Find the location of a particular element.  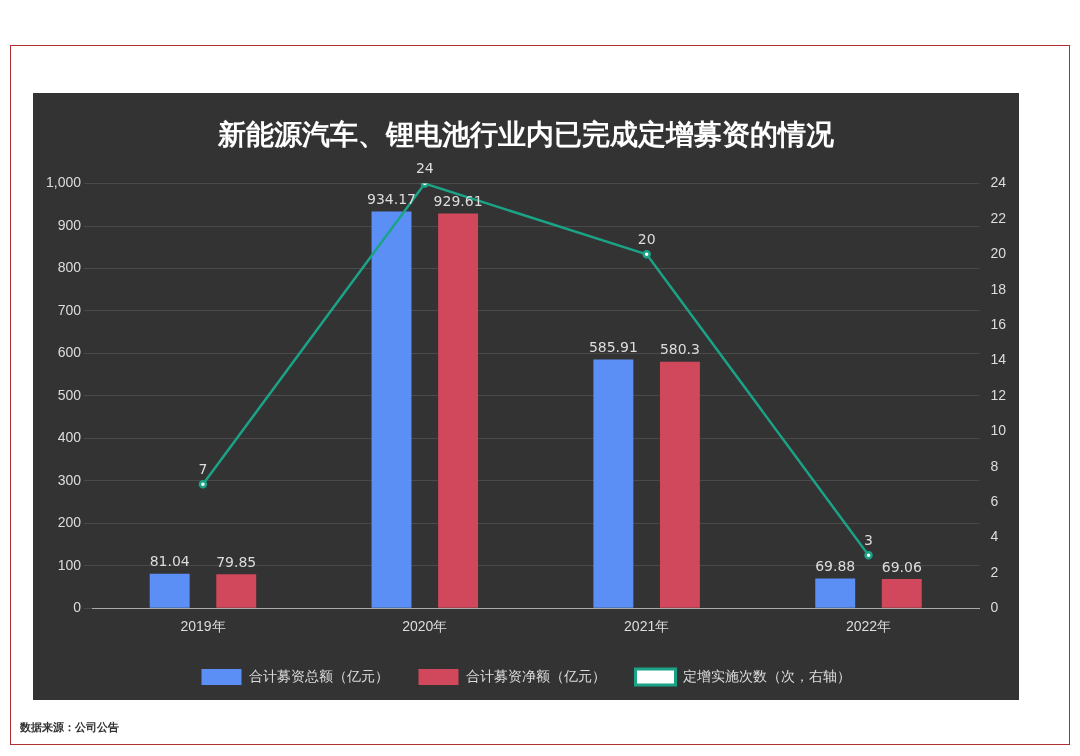

data-label: 79.85 is located at coordinates (236, 561).